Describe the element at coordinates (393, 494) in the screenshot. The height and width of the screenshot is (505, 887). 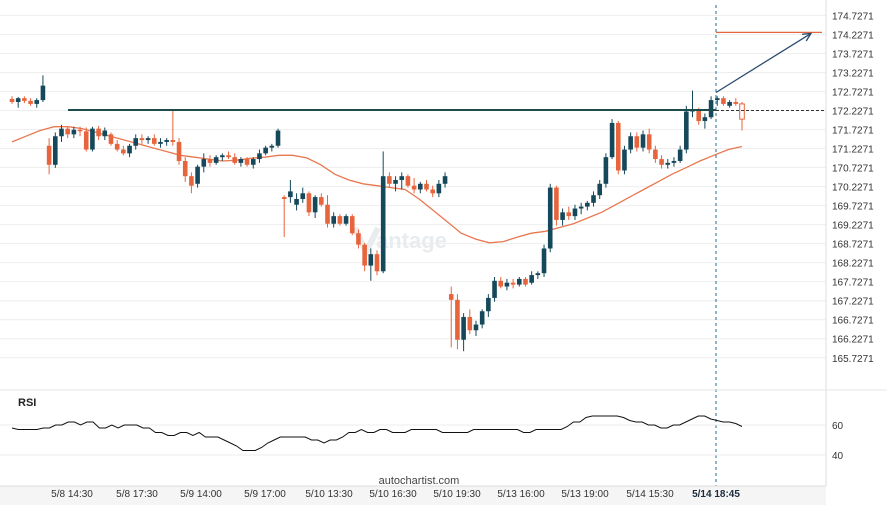
I see `x-tick-label: 5/10 16:30` at that location.